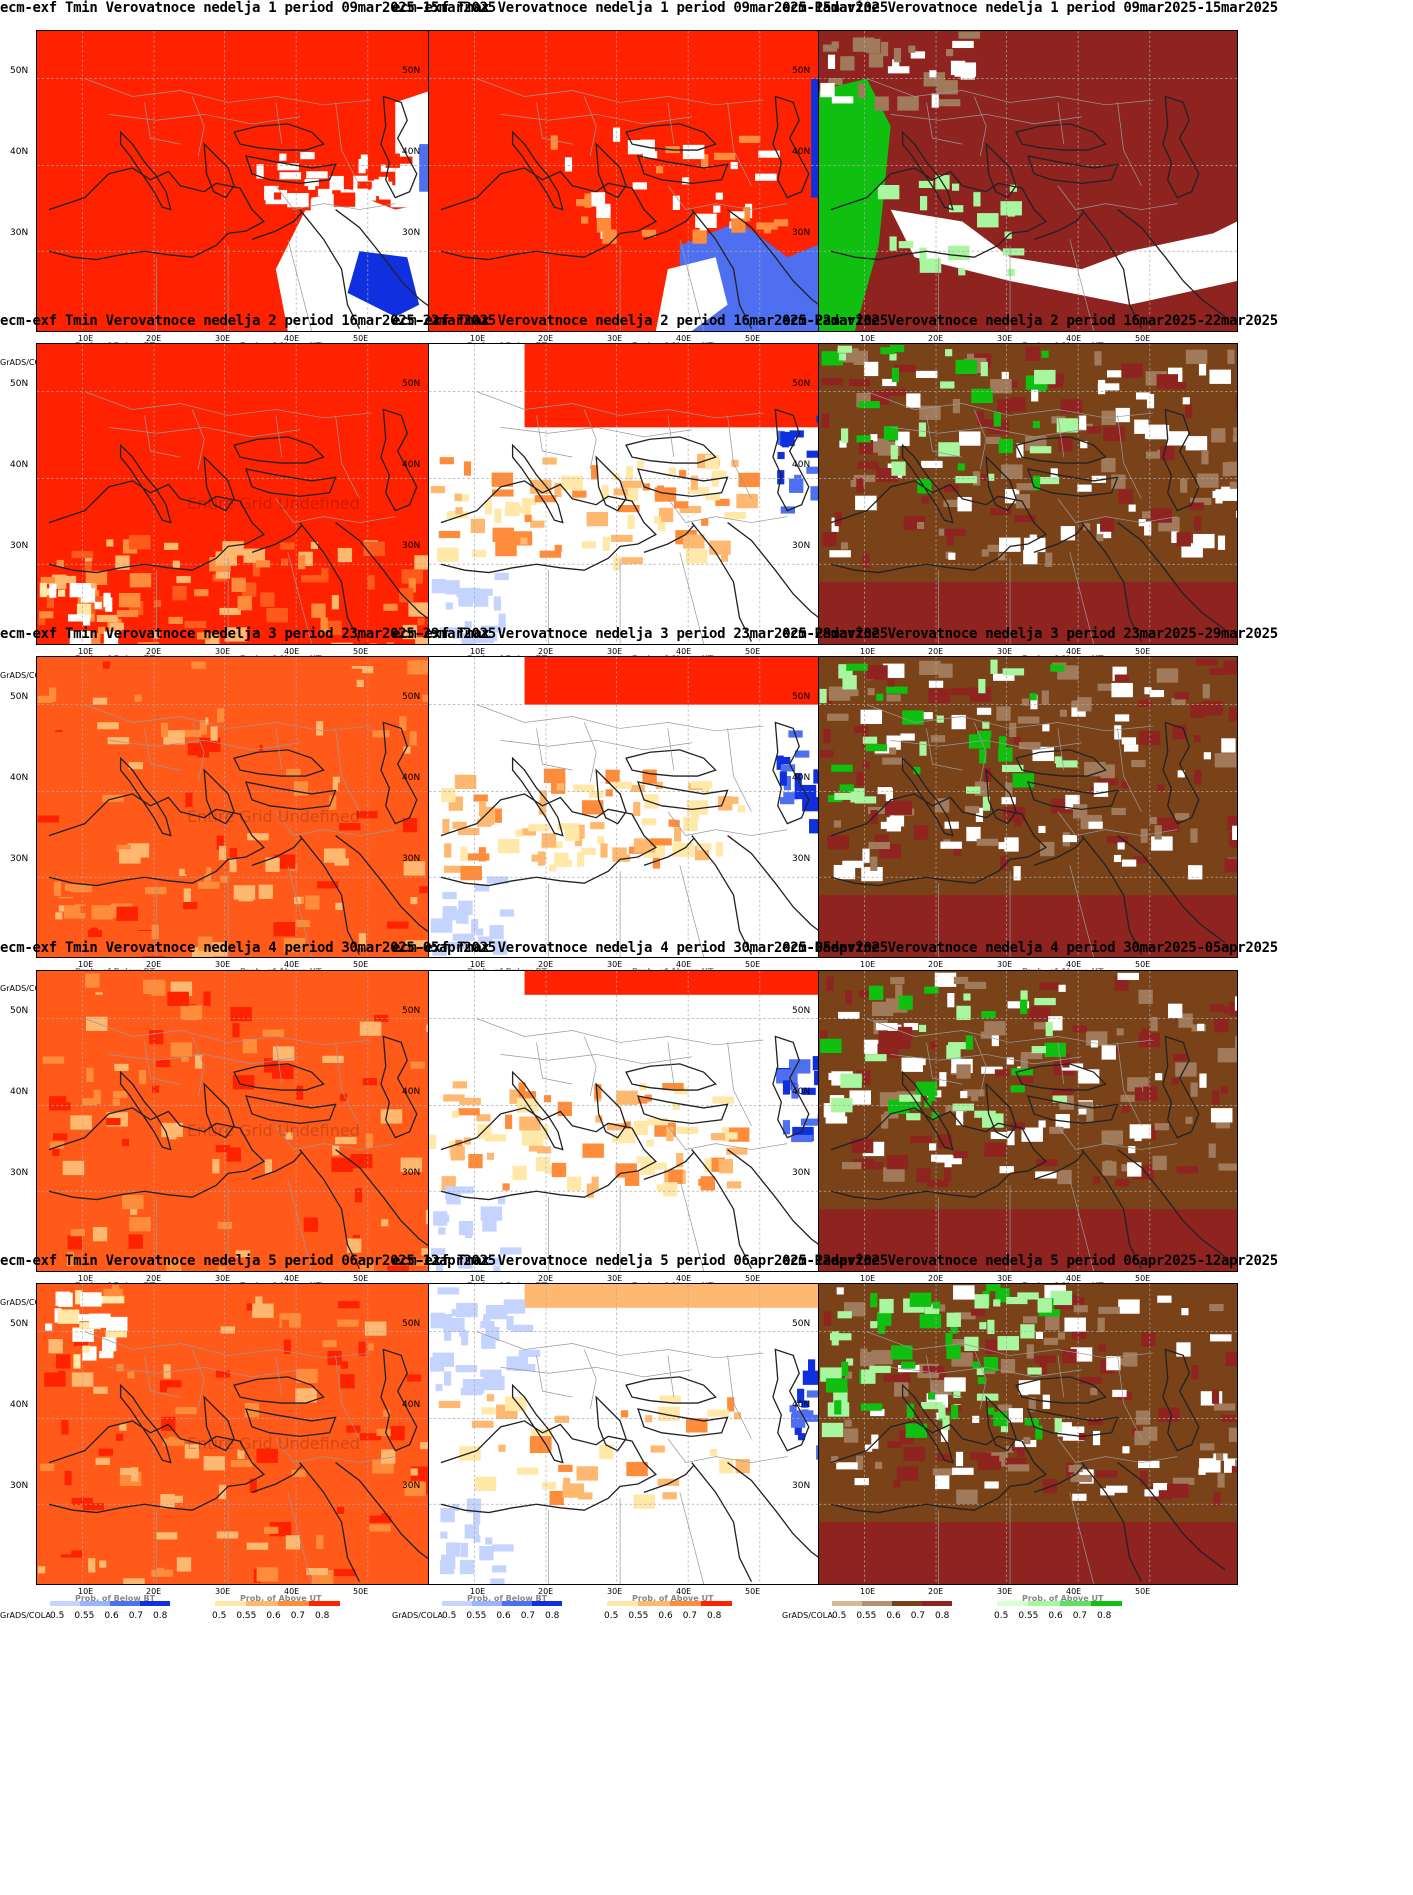 This screenshot has height=1895, width=1413. Describe the element at coordinates (868, 964) in the screenshot. I see `longitude-label: 10E` at that location.